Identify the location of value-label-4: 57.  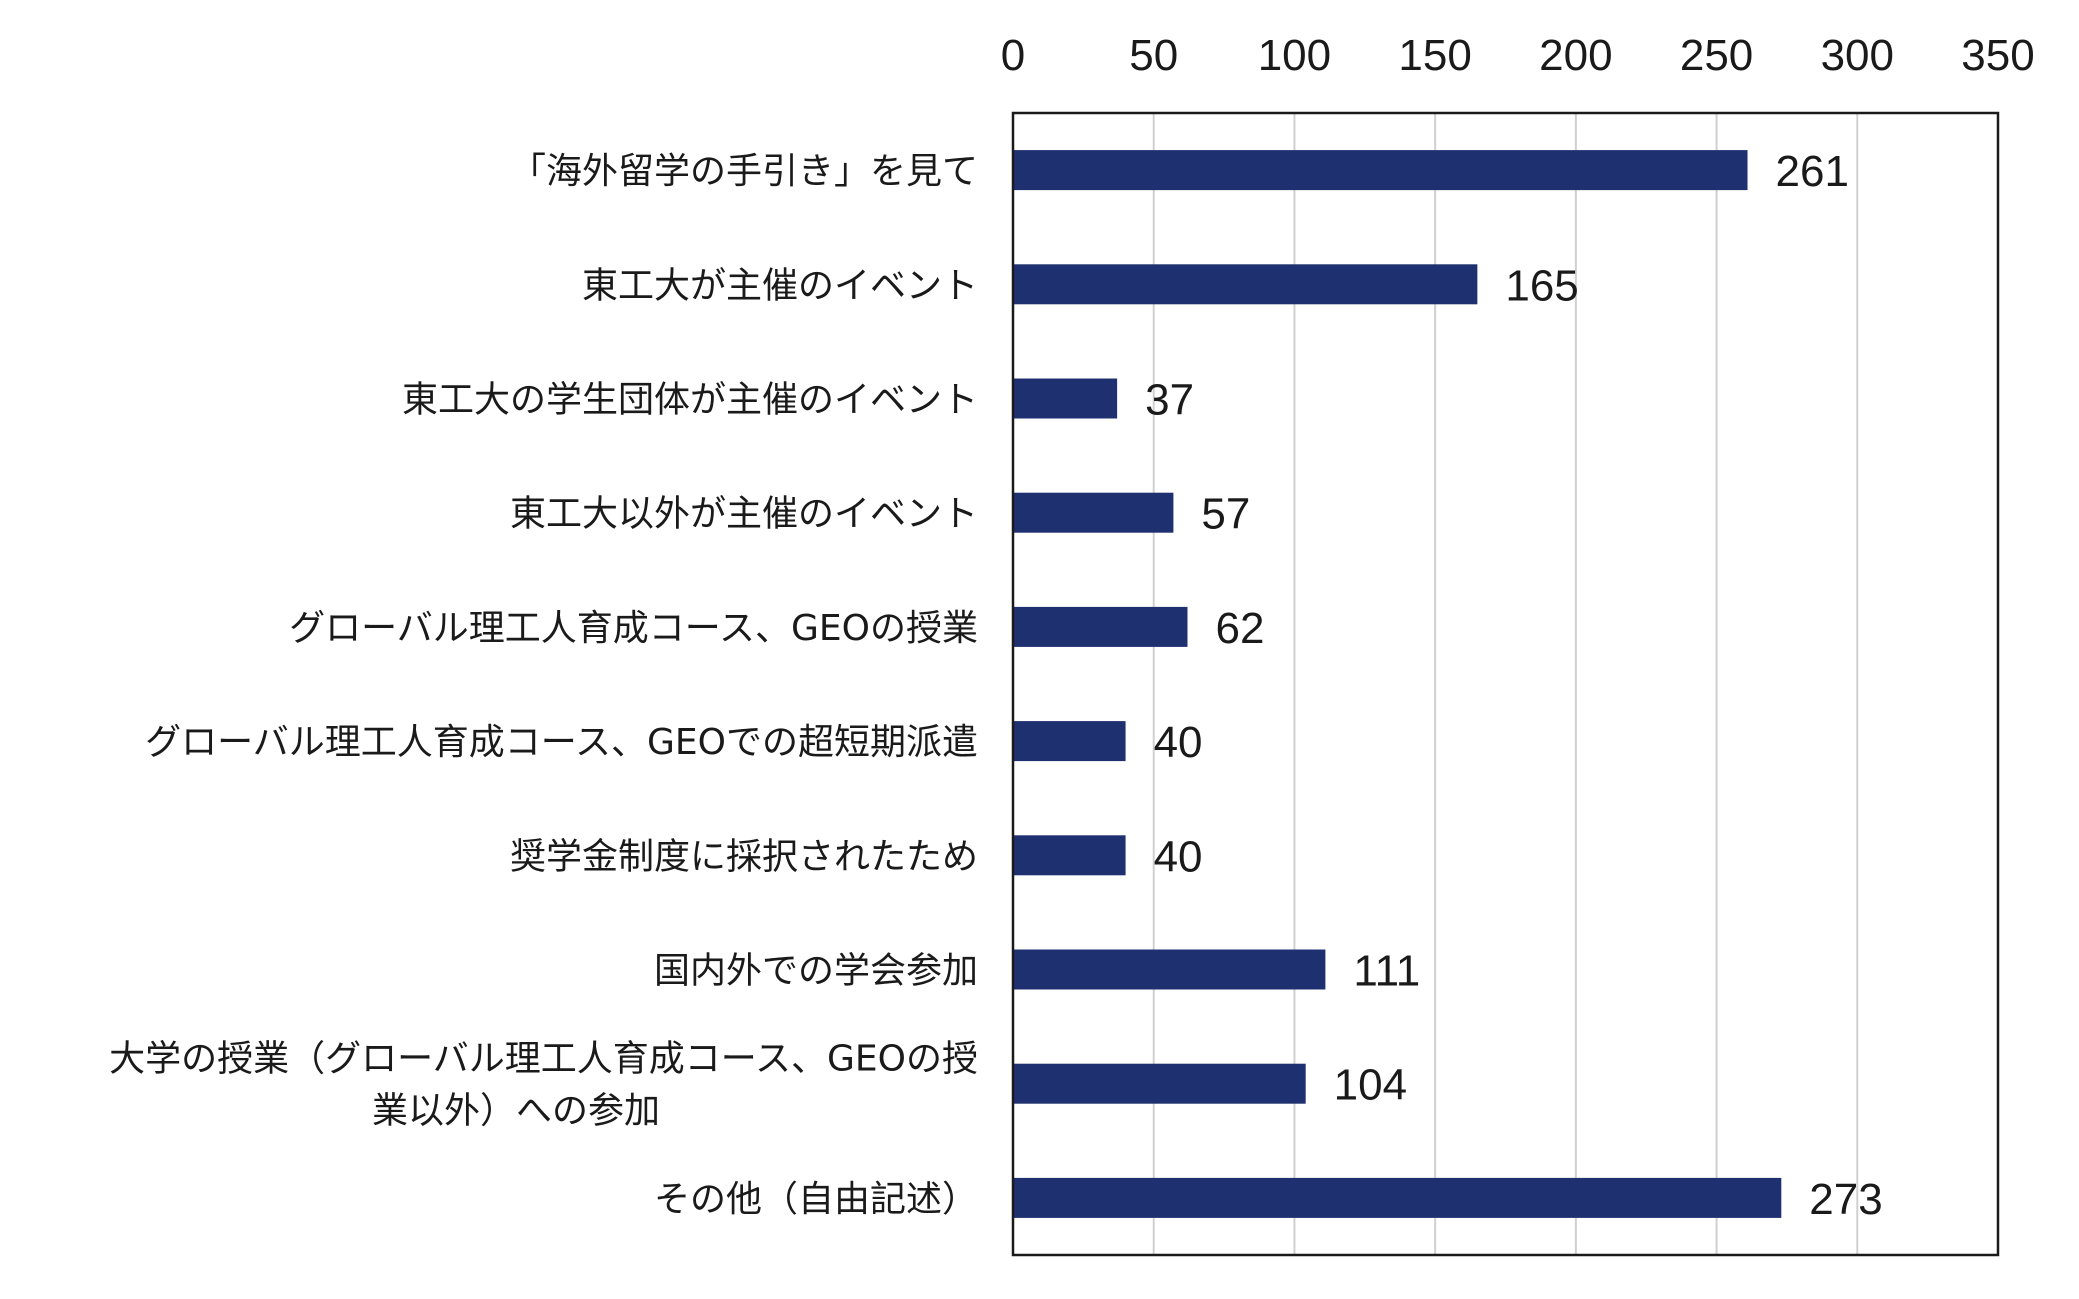
(1225, 514).